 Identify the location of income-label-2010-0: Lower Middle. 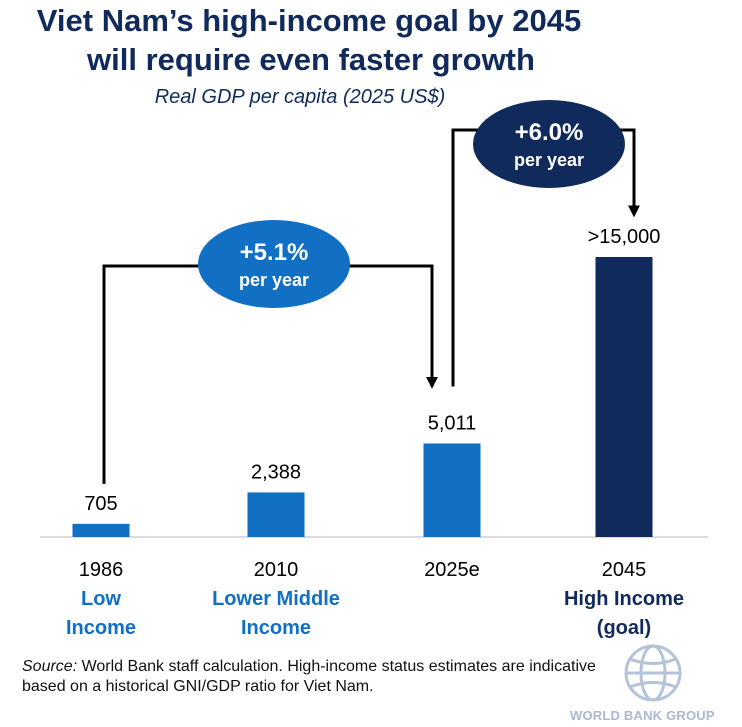
(276, 599).